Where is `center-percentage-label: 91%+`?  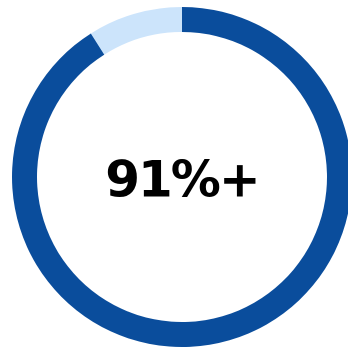
center-percentage-label: 91%+ is located at coordinates (182, 180).